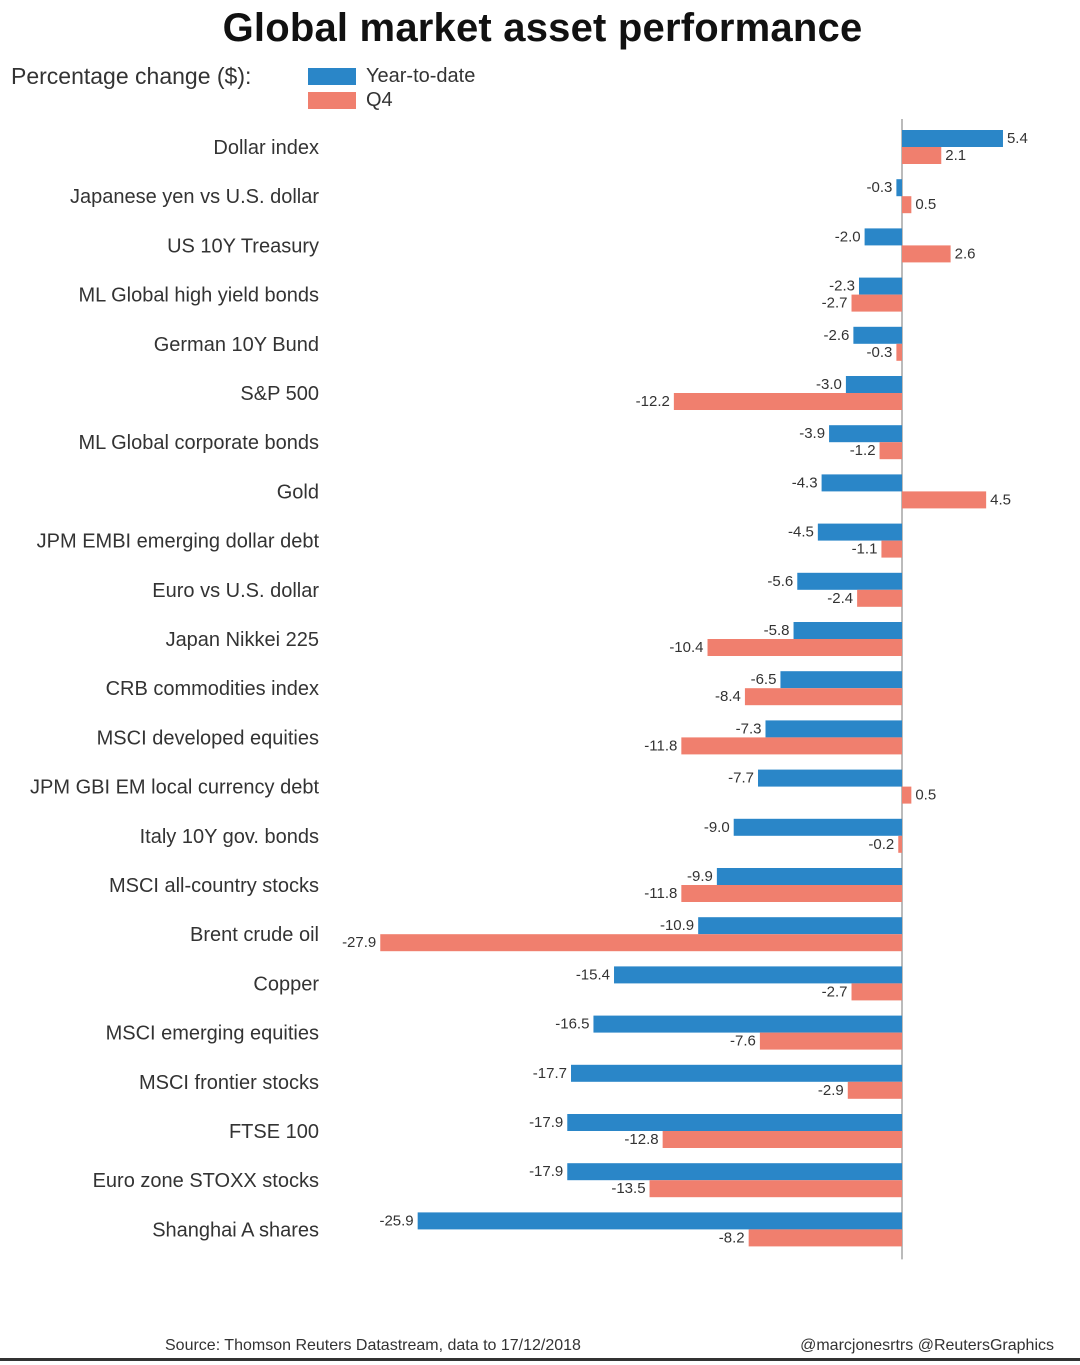 This screenshot has height=1365, width=1080. What do you see at coordinates (279, 394) in the screenshot?
I see `category-label: S&P 500` at bounding box center [279, 394].